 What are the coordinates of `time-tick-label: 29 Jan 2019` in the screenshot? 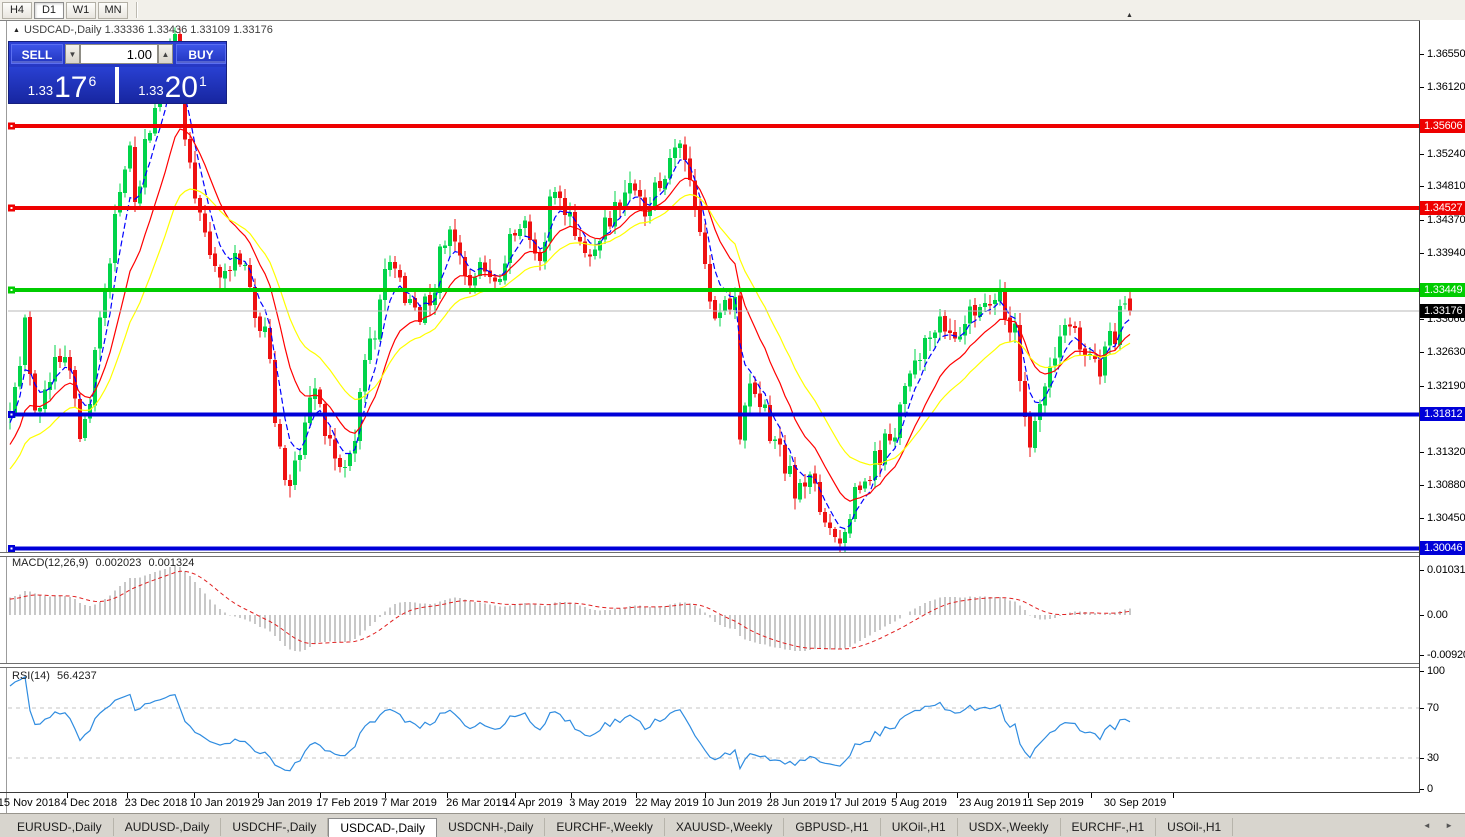 It's located at (282, 803).